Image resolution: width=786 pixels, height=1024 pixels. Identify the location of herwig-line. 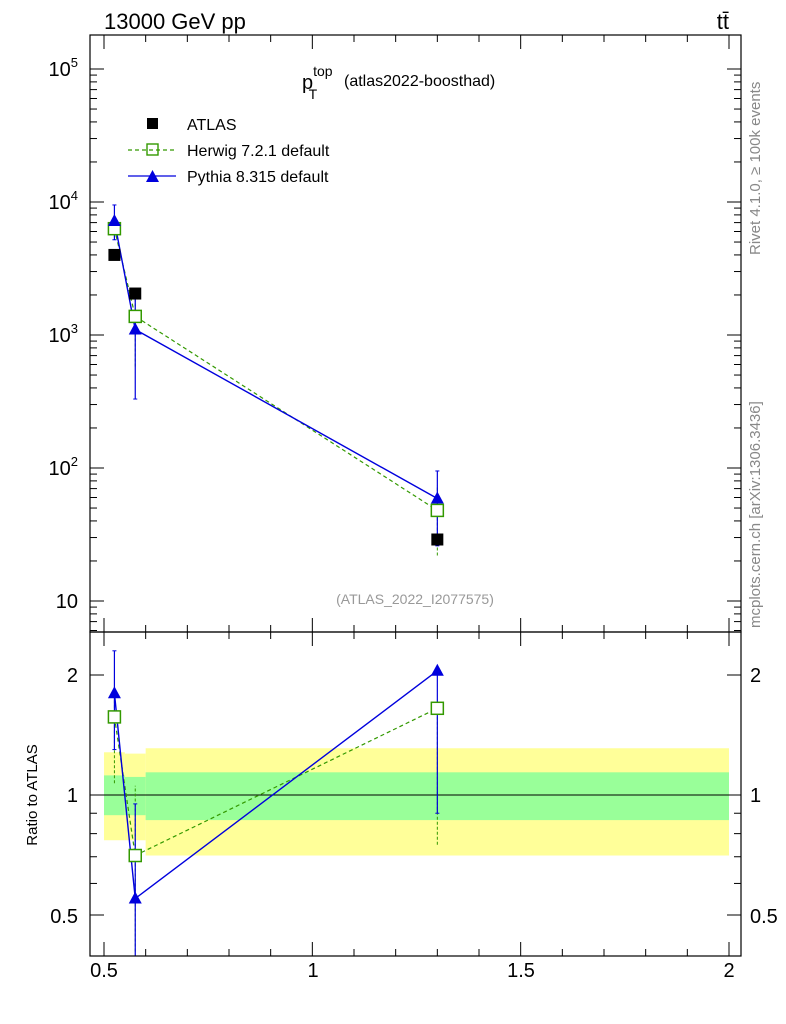
(275, 369).